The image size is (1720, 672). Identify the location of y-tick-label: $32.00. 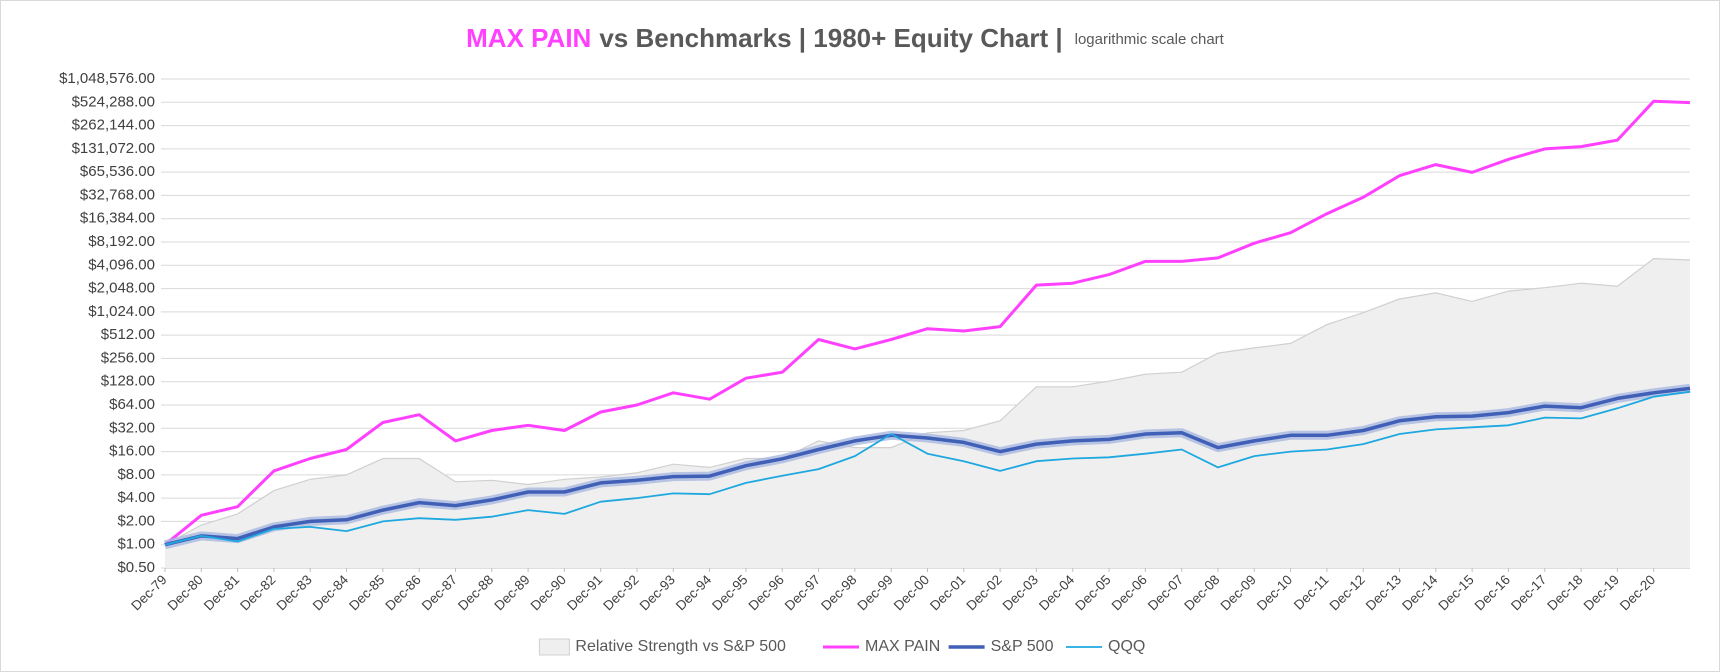
(132, 427).